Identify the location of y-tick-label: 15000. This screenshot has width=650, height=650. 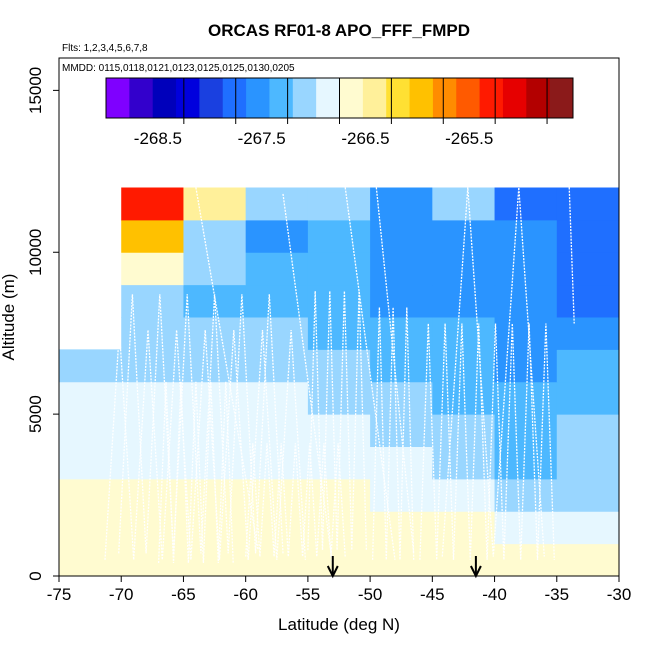
(35, 90).